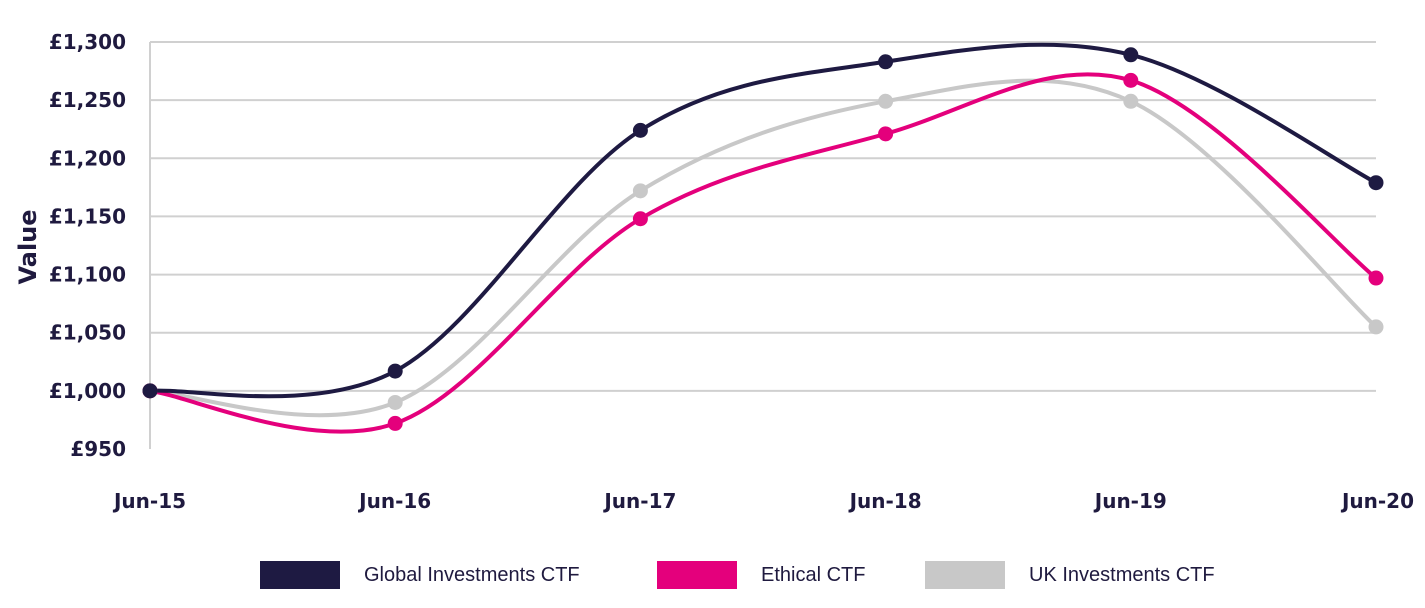  What do you see at coordinates (885, 501) in the screenshot?
I see `x-tick-label: Jun-18` at bounding box center [885, 501].